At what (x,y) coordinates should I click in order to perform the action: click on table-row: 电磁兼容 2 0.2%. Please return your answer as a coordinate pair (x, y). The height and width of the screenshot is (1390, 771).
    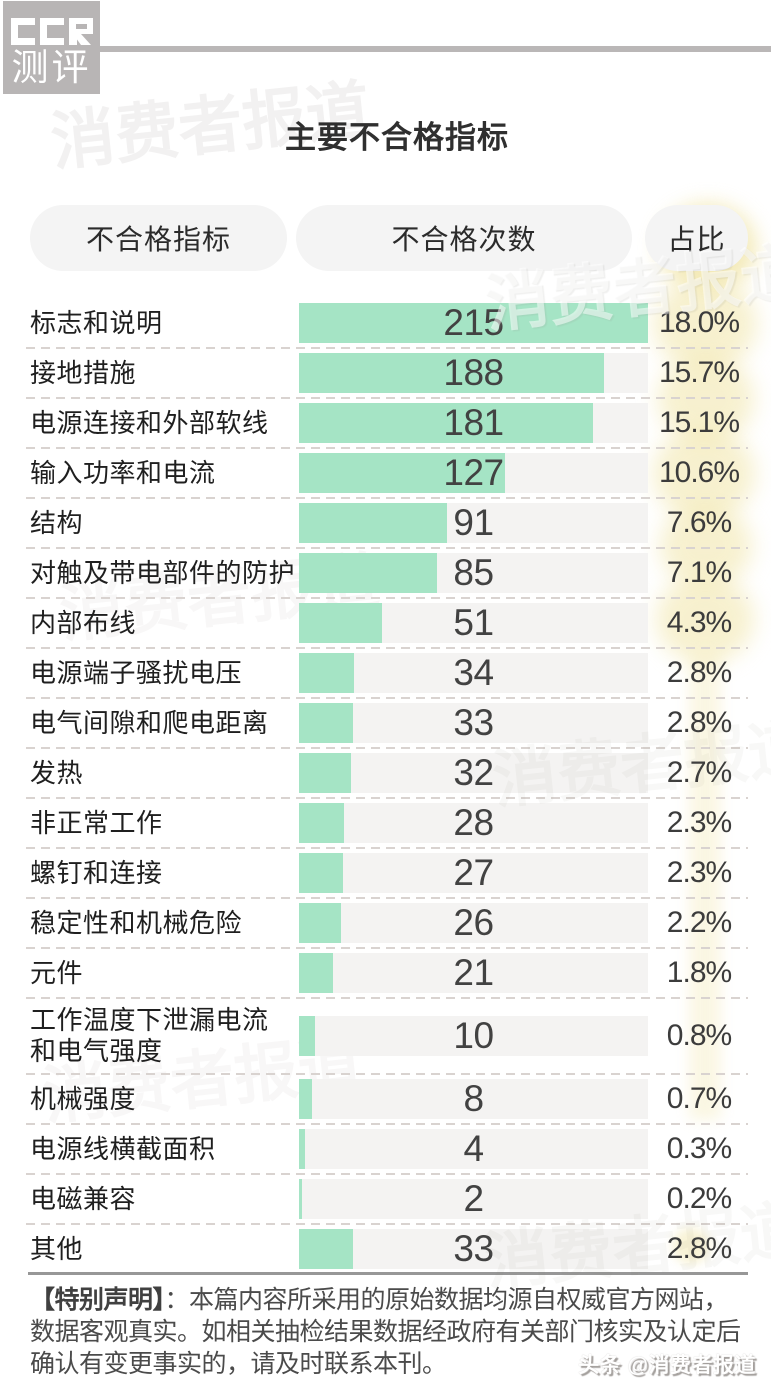
    Looking at the image, I should click on (385, 1198).